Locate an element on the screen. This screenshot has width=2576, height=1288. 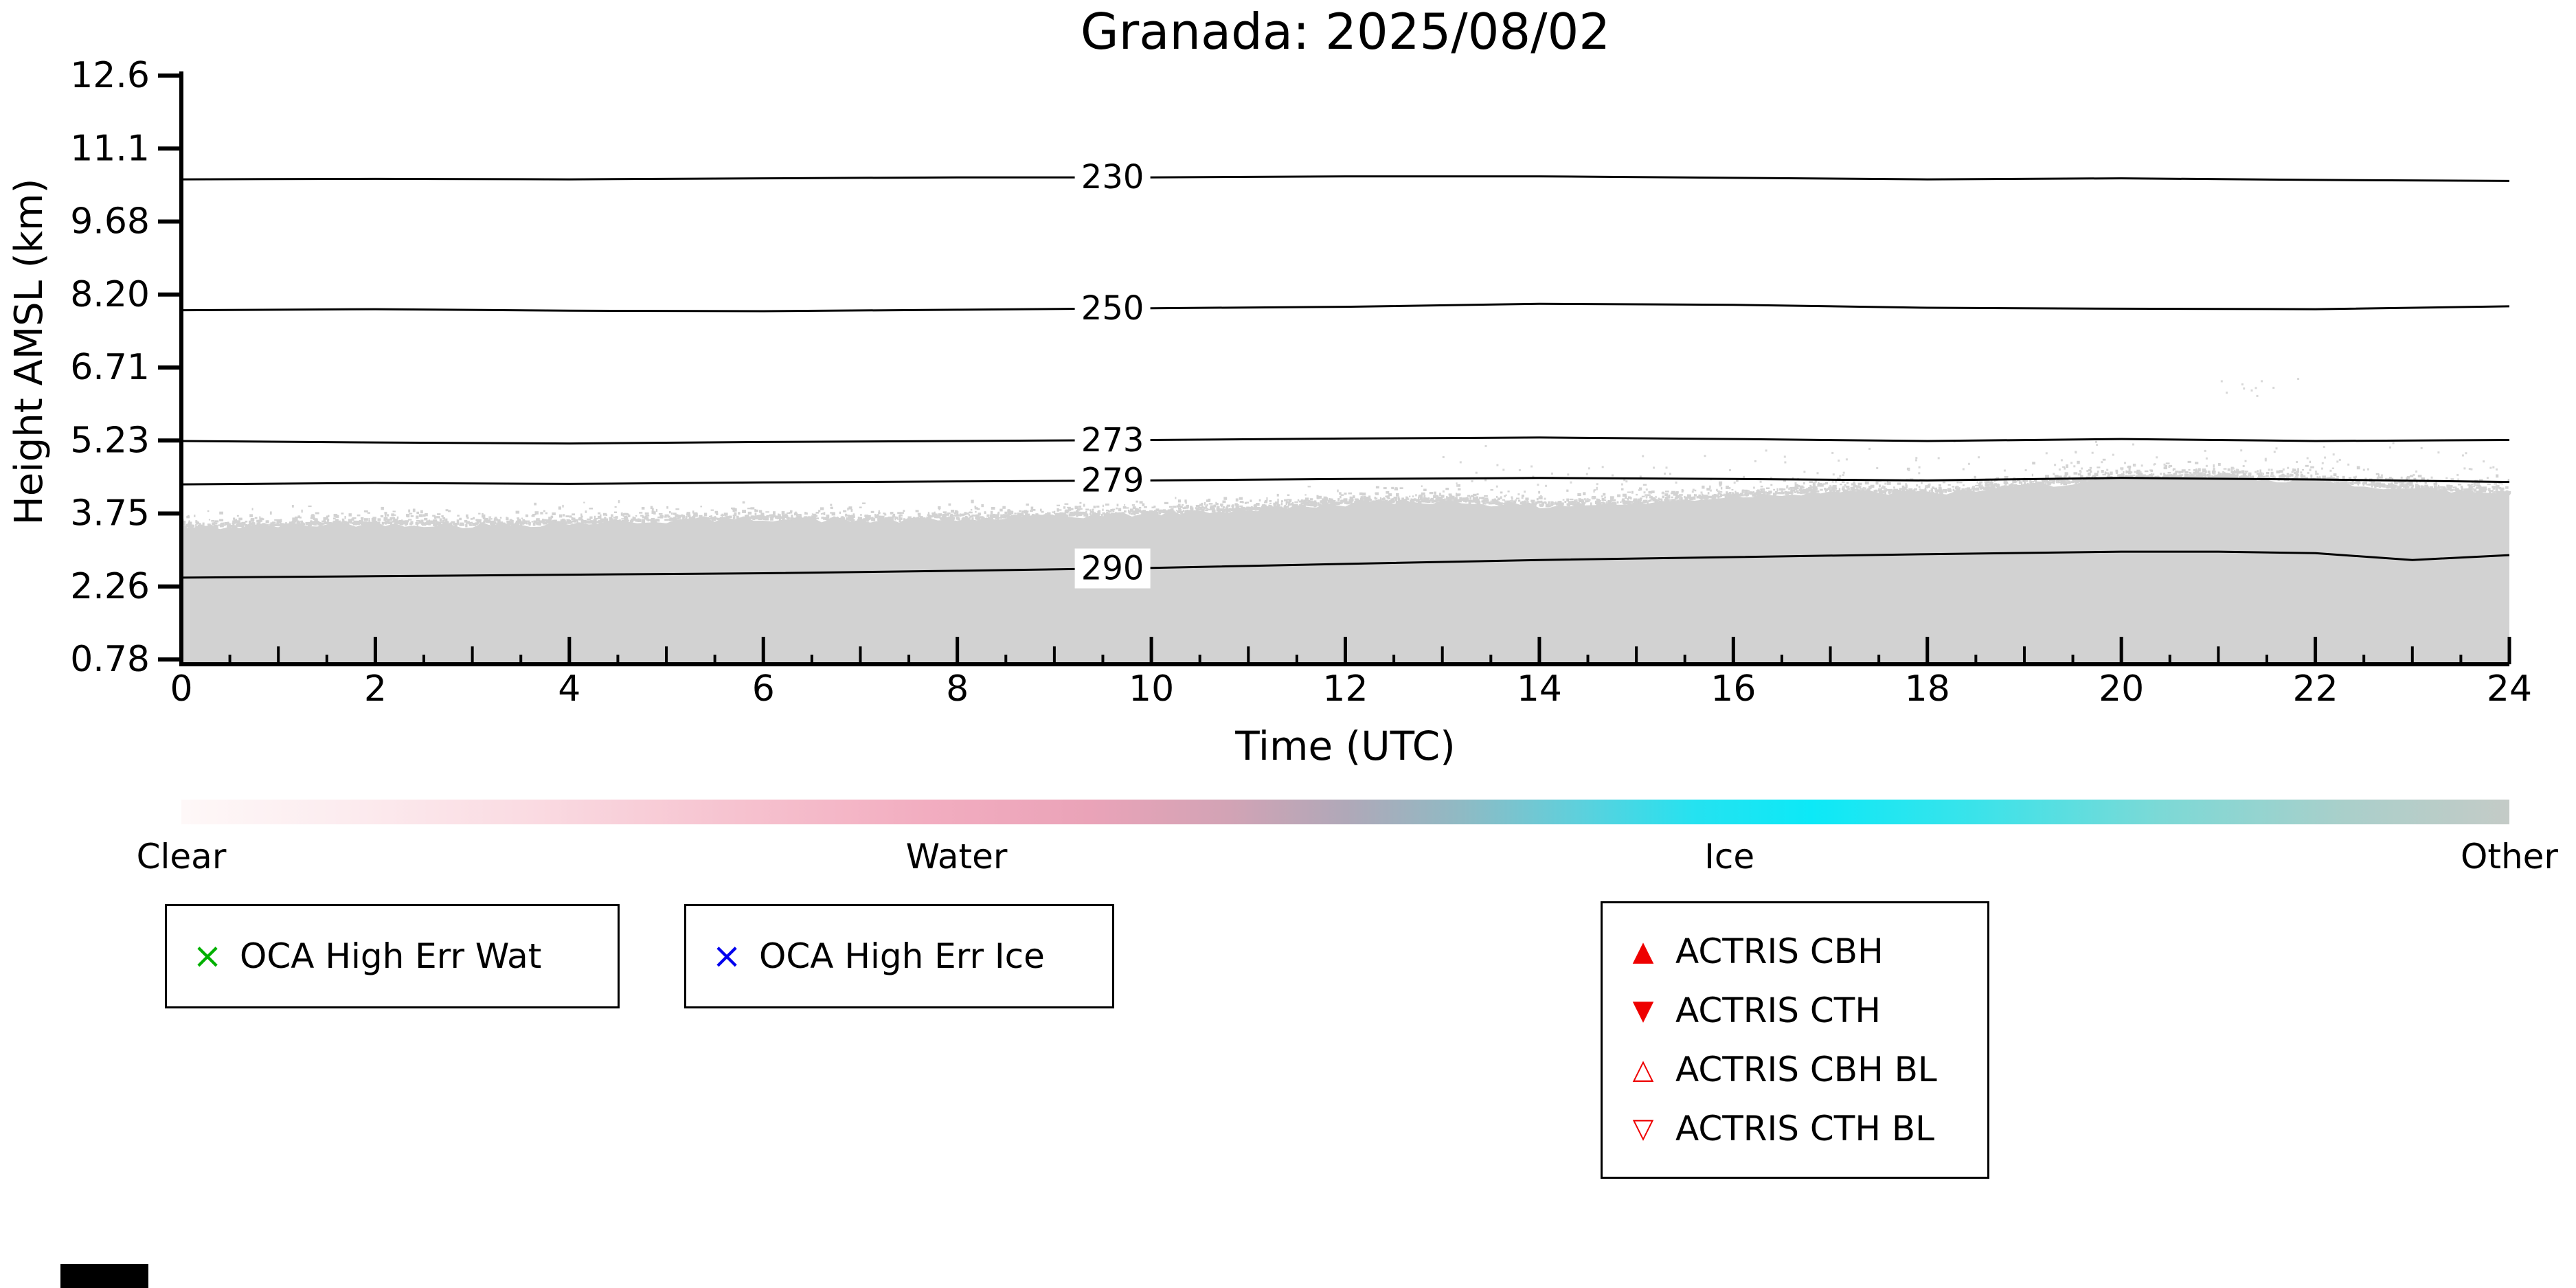
svg-text: 279 is located at coordinates (1112, 481).